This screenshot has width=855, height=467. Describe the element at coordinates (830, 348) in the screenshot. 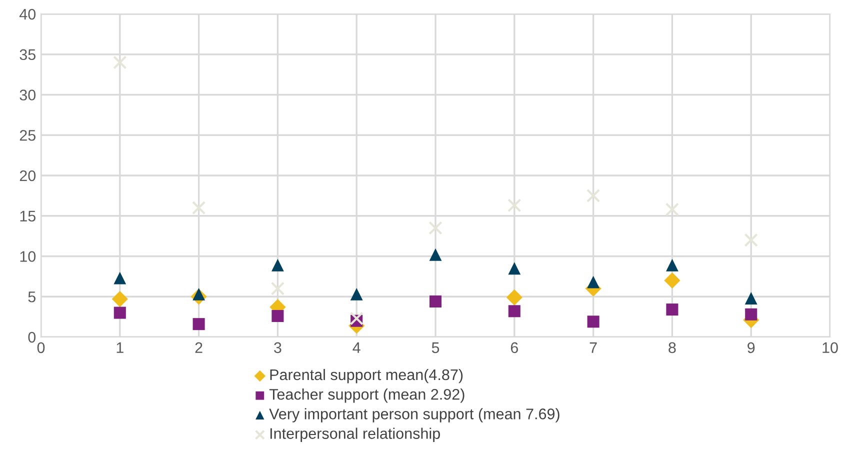

I see `x-tick-label: 10` at that location.